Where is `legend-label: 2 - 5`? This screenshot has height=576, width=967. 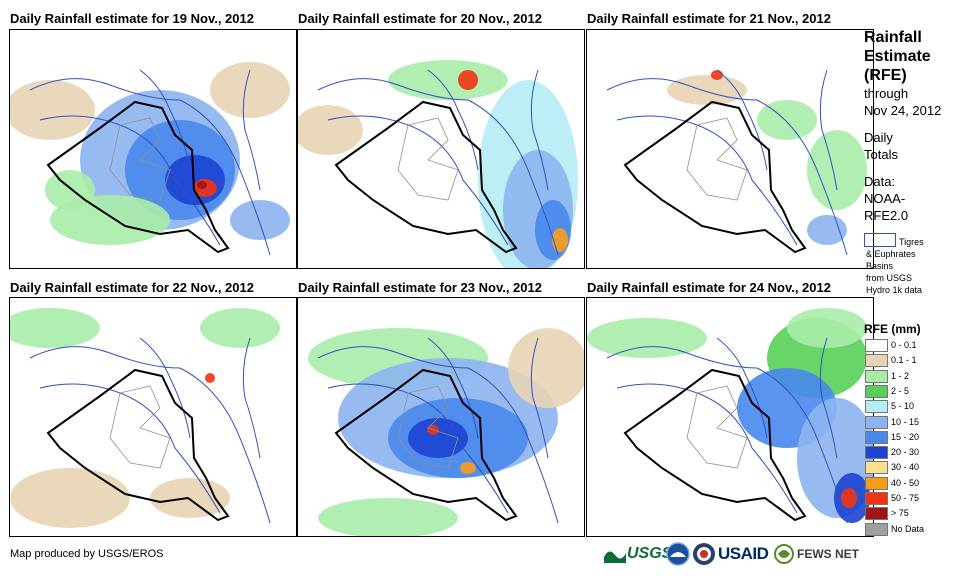
legend-label: 2 - 5 is located at coordinates (900, 390).